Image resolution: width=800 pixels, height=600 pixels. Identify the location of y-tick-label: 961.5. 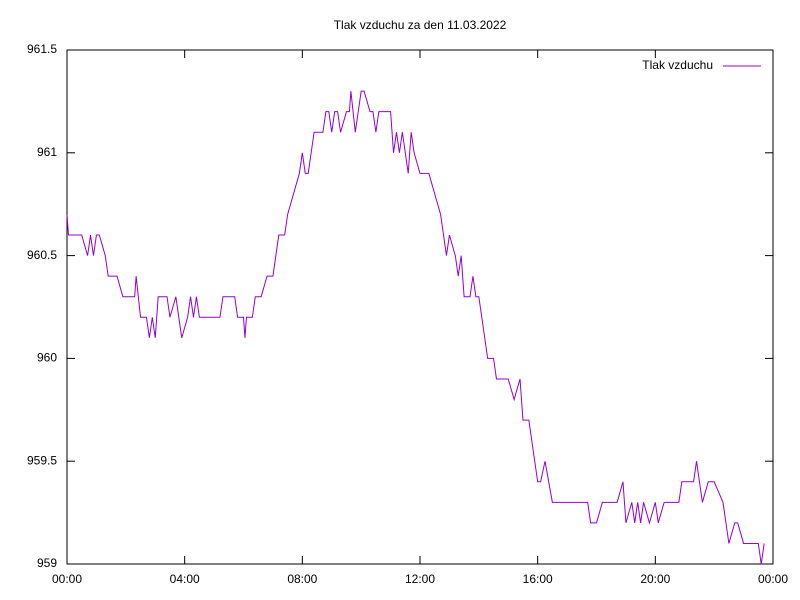
(42, 49).